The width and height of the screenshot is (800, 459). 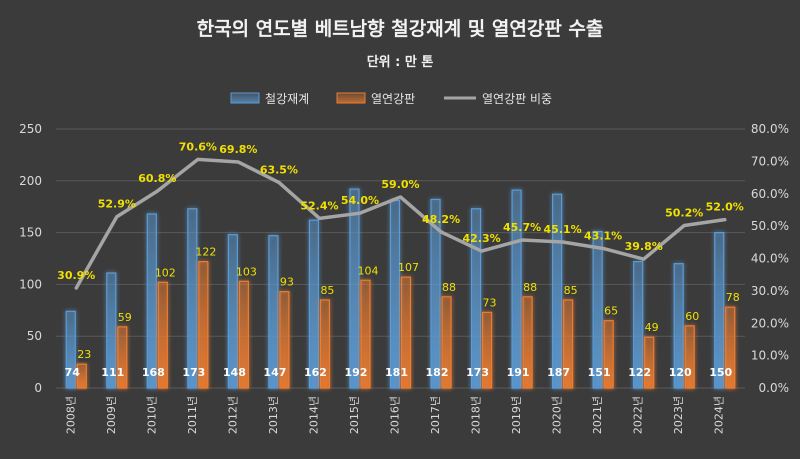 What do you see at coordinates (557, 415) in the screenshot?
I see `x-tick-label: 2020년` at bounding box center [557, 415].